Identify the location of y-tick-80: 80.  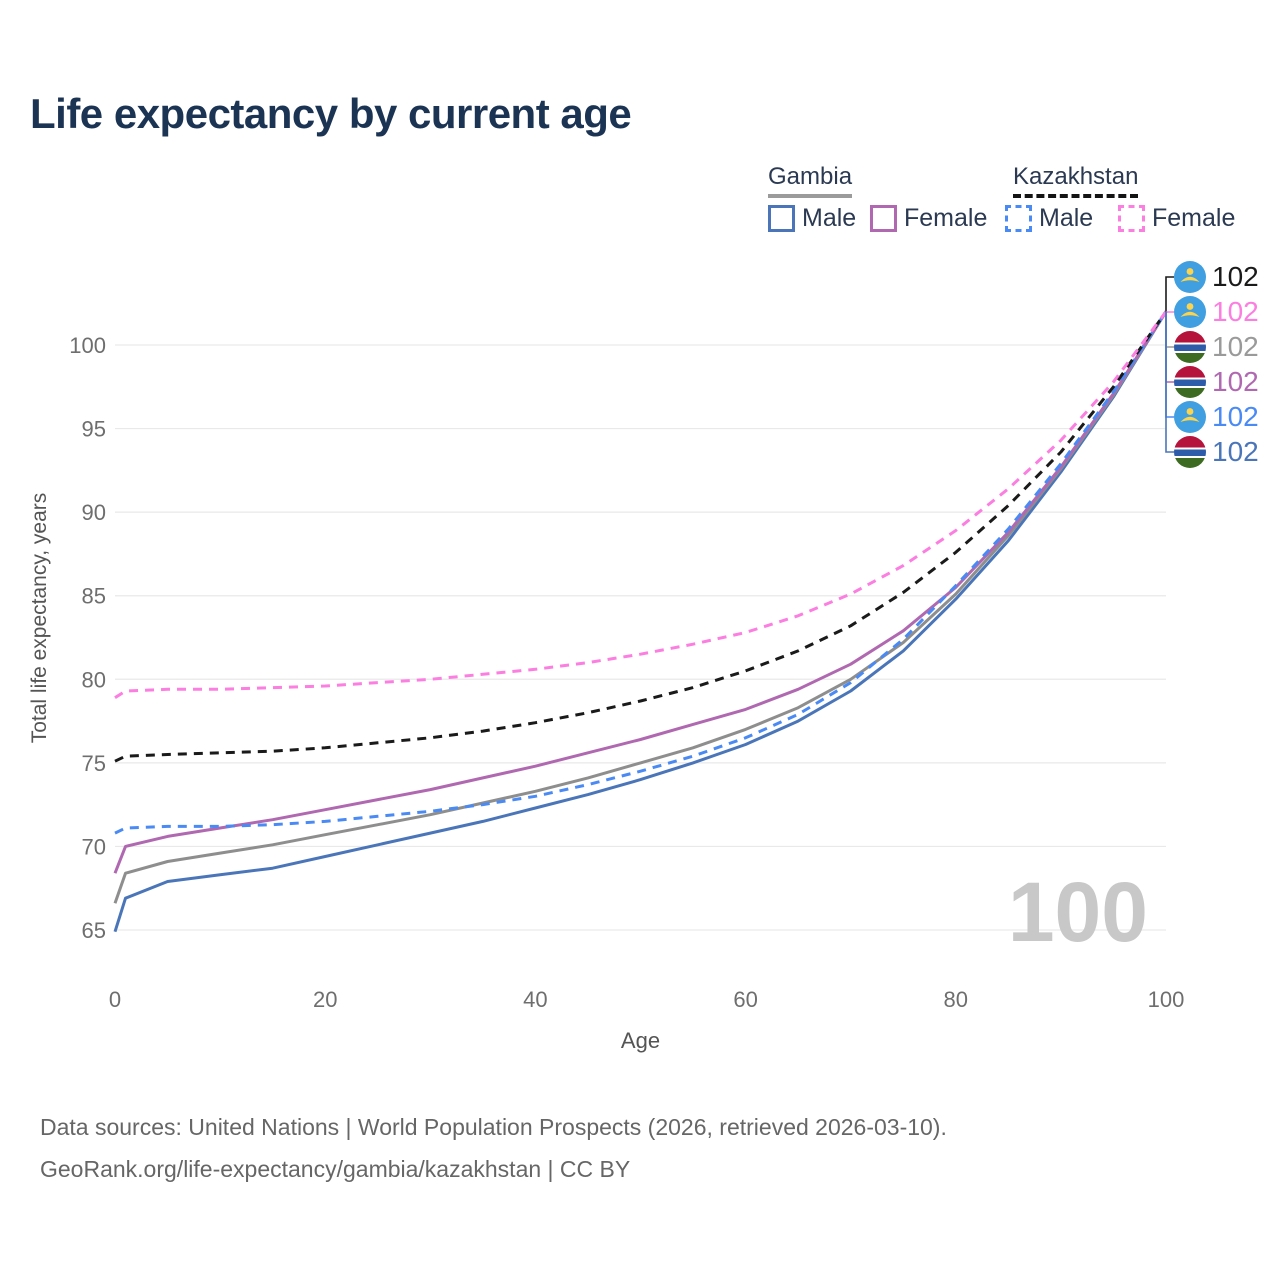
(94, 679).